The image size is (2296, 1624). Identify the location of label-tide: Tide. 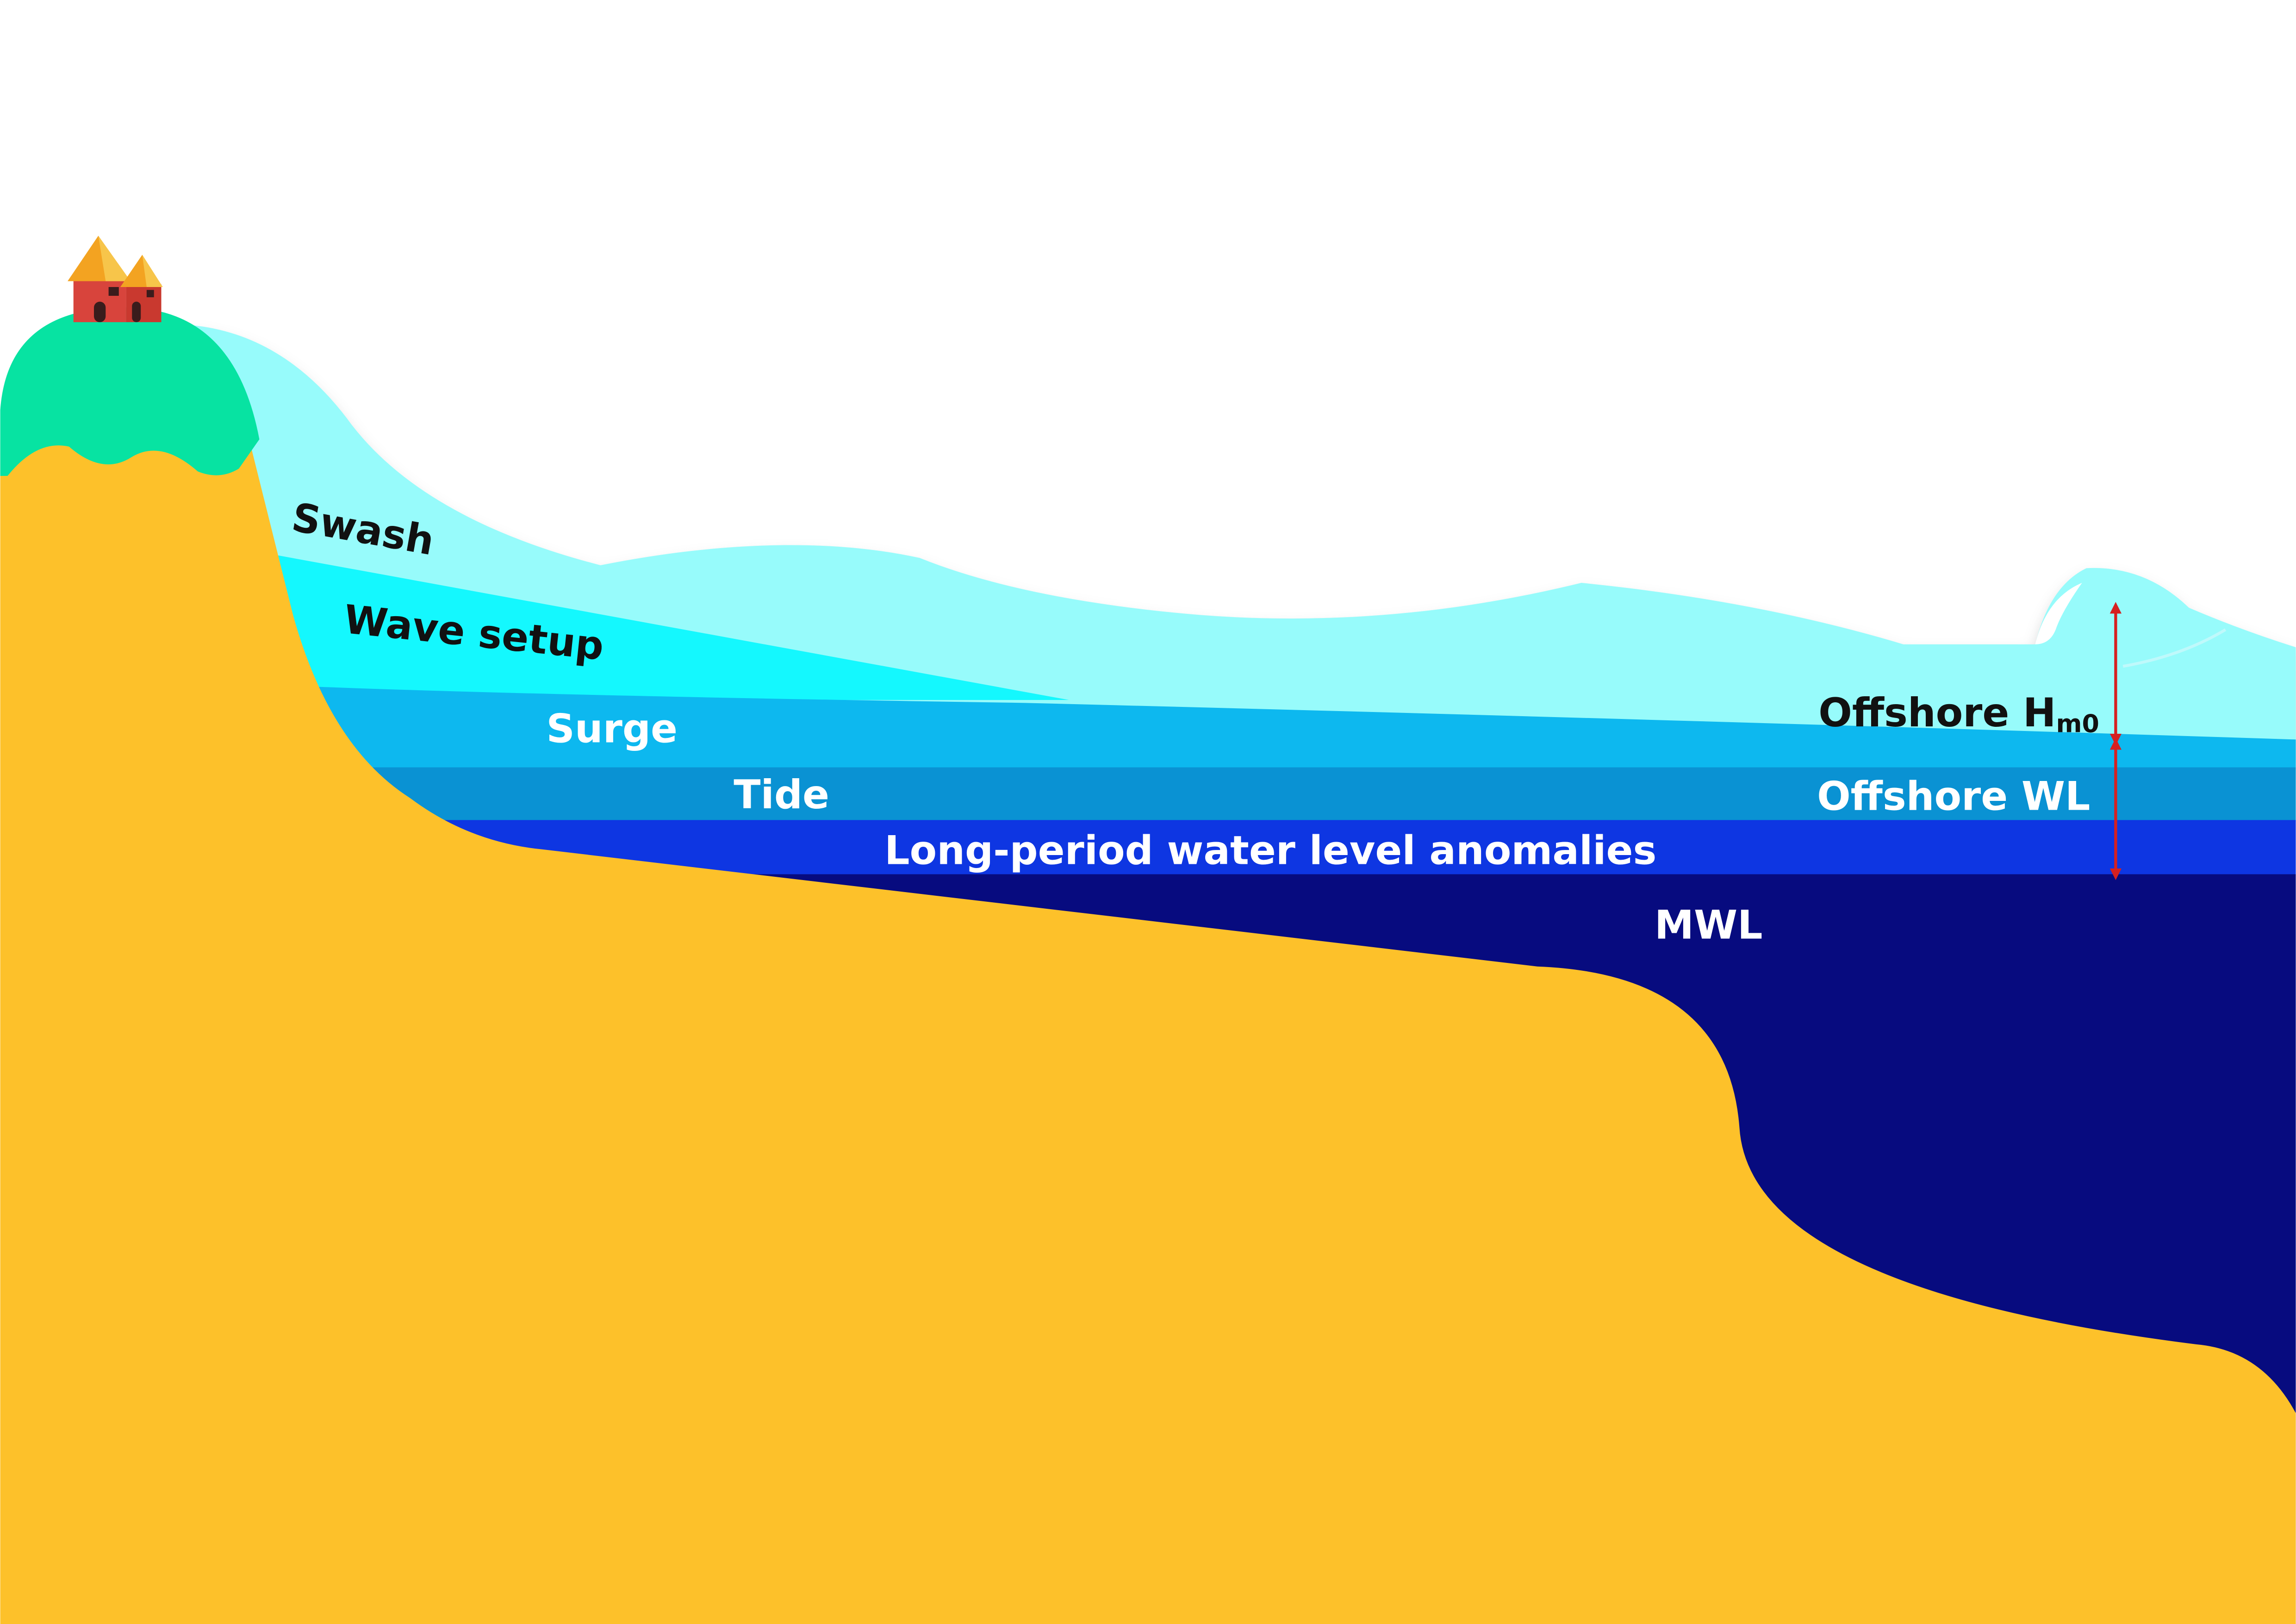
(781, 795).